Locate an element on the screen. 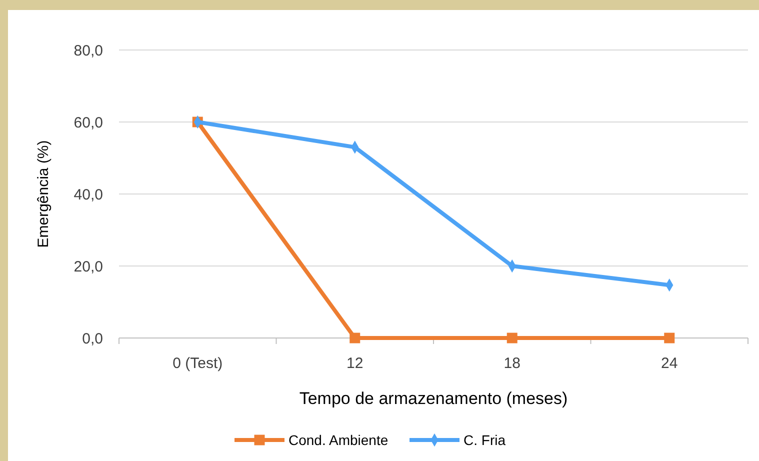 This screenshot has width=759, height=461. legend-label: Cond. Ambiente is located at coordinates (338, 440).